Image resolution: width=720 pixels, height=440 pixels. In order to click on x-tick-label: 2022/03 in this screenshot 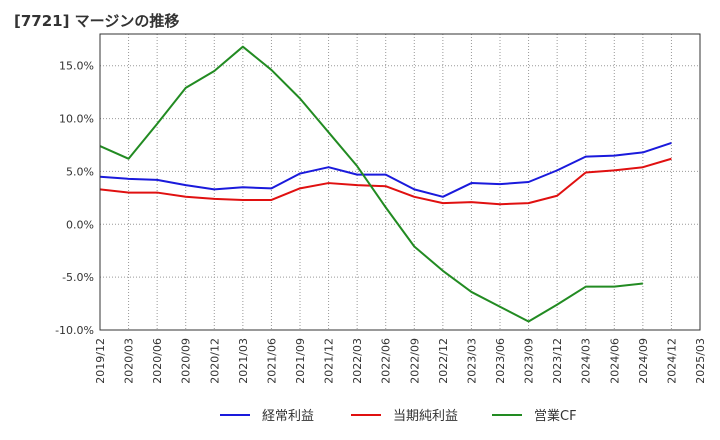, I will do `click(357, 361)`.